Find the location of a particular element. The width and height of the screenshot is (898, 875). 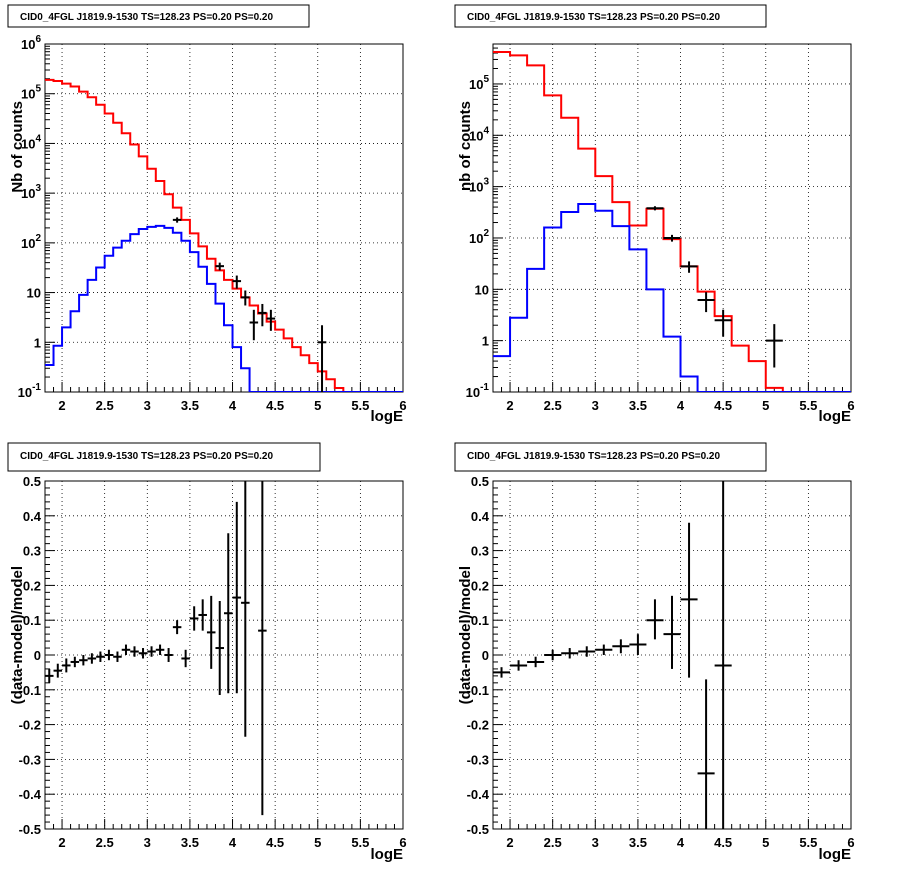

y-tick-label: 10² is located at coordinates (31, 242).